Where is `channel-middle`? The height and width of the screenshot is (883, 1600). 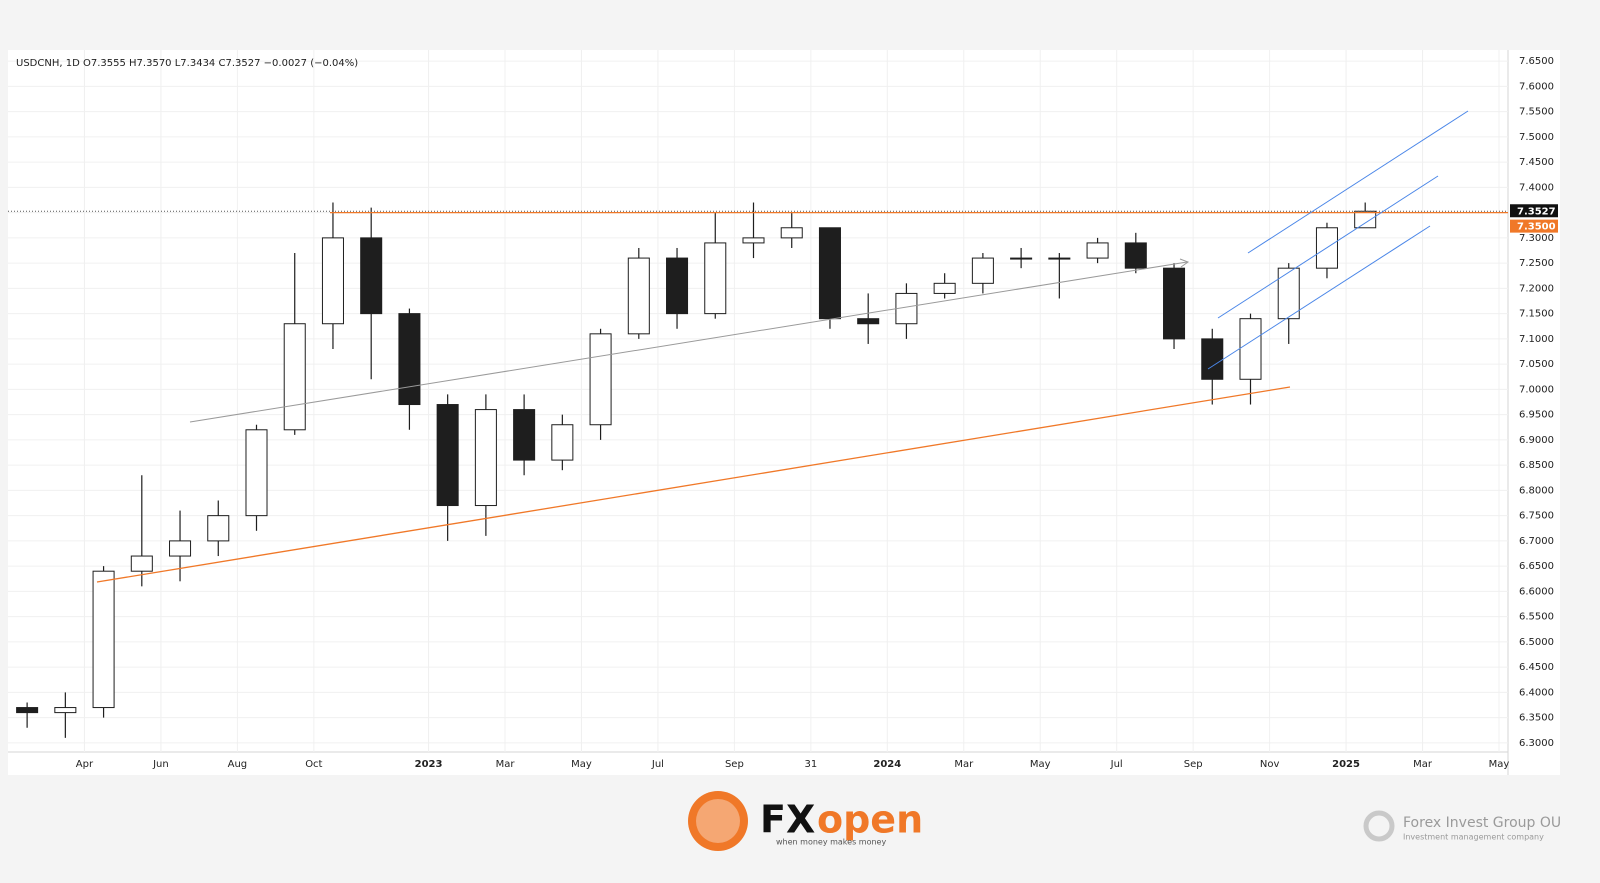
channel-middle is located at coordinates (1328, 247).